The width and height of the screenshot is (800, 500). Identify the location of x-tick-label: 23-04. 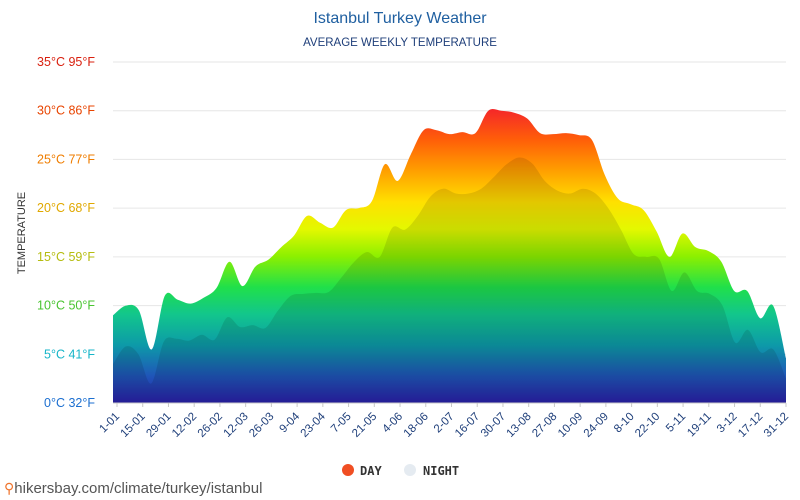
(314, 425).